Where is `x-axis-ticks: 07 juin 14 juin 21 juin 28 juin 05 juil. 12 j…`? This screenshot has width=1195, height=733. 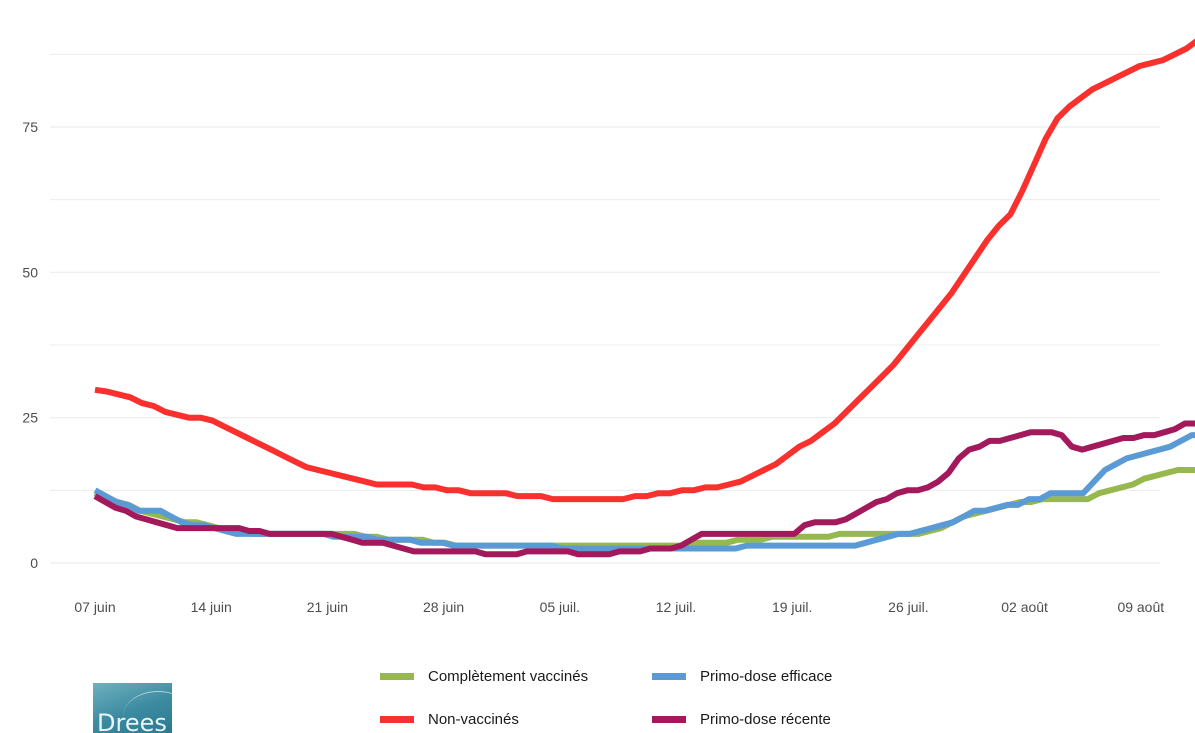 x-axis-ticks: 07 juin 14 juin 21 juin 28 juin 05 juil. 12 j… is located at coordinates (619, 607).